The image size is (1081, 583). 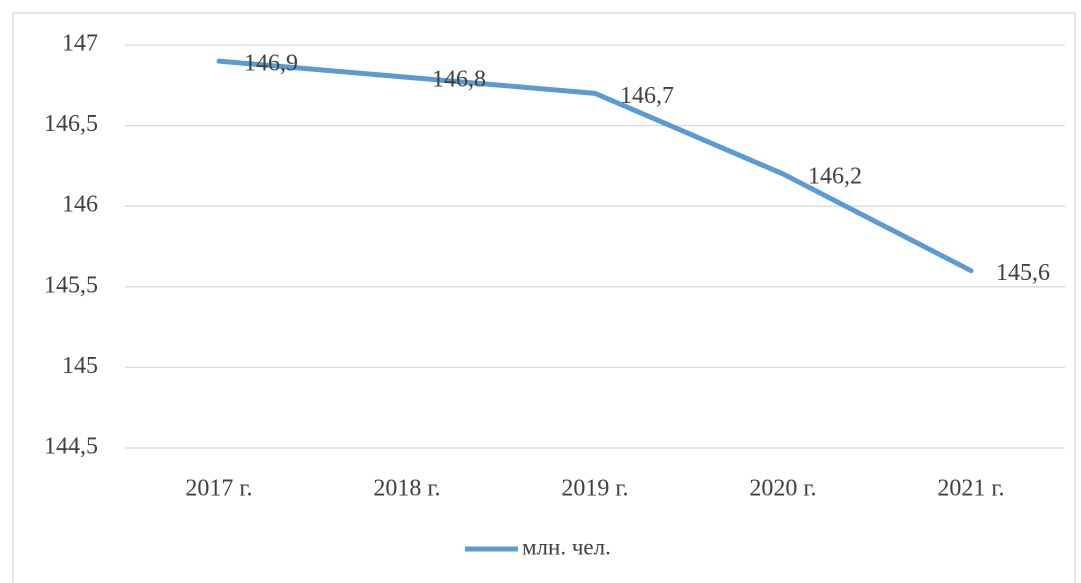 What do you see at coordinates (647, 96) in the screenshot?
I see `data-label: 146,7` at bounding box center [647, 96].